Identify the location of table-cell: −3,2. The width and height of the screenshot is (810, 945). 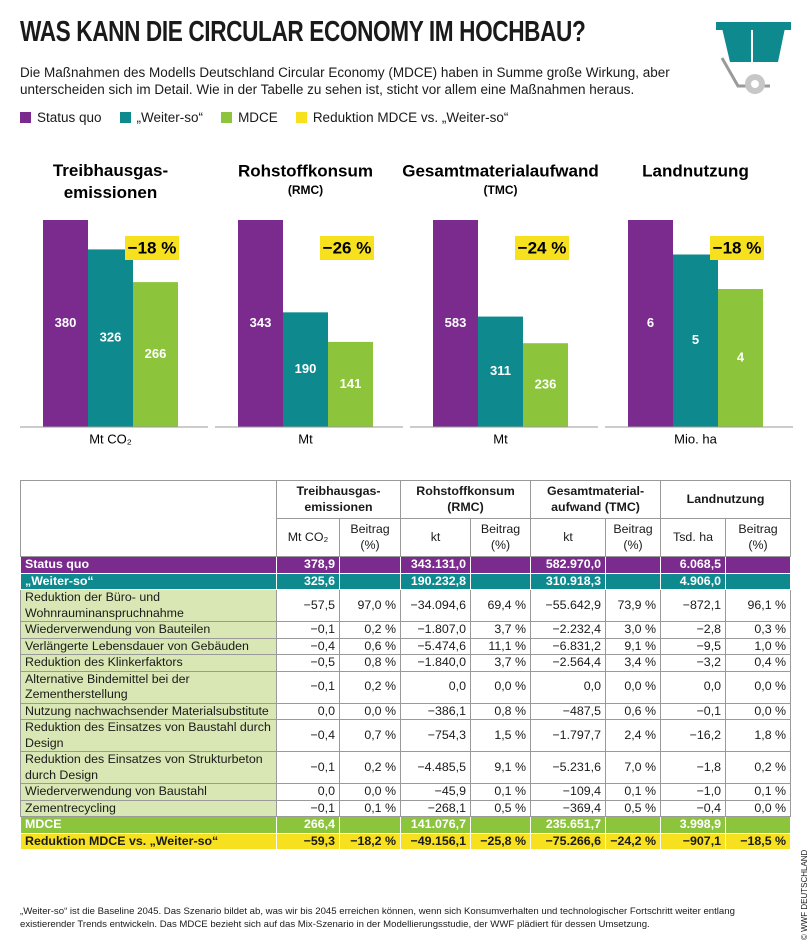
(693, 663).